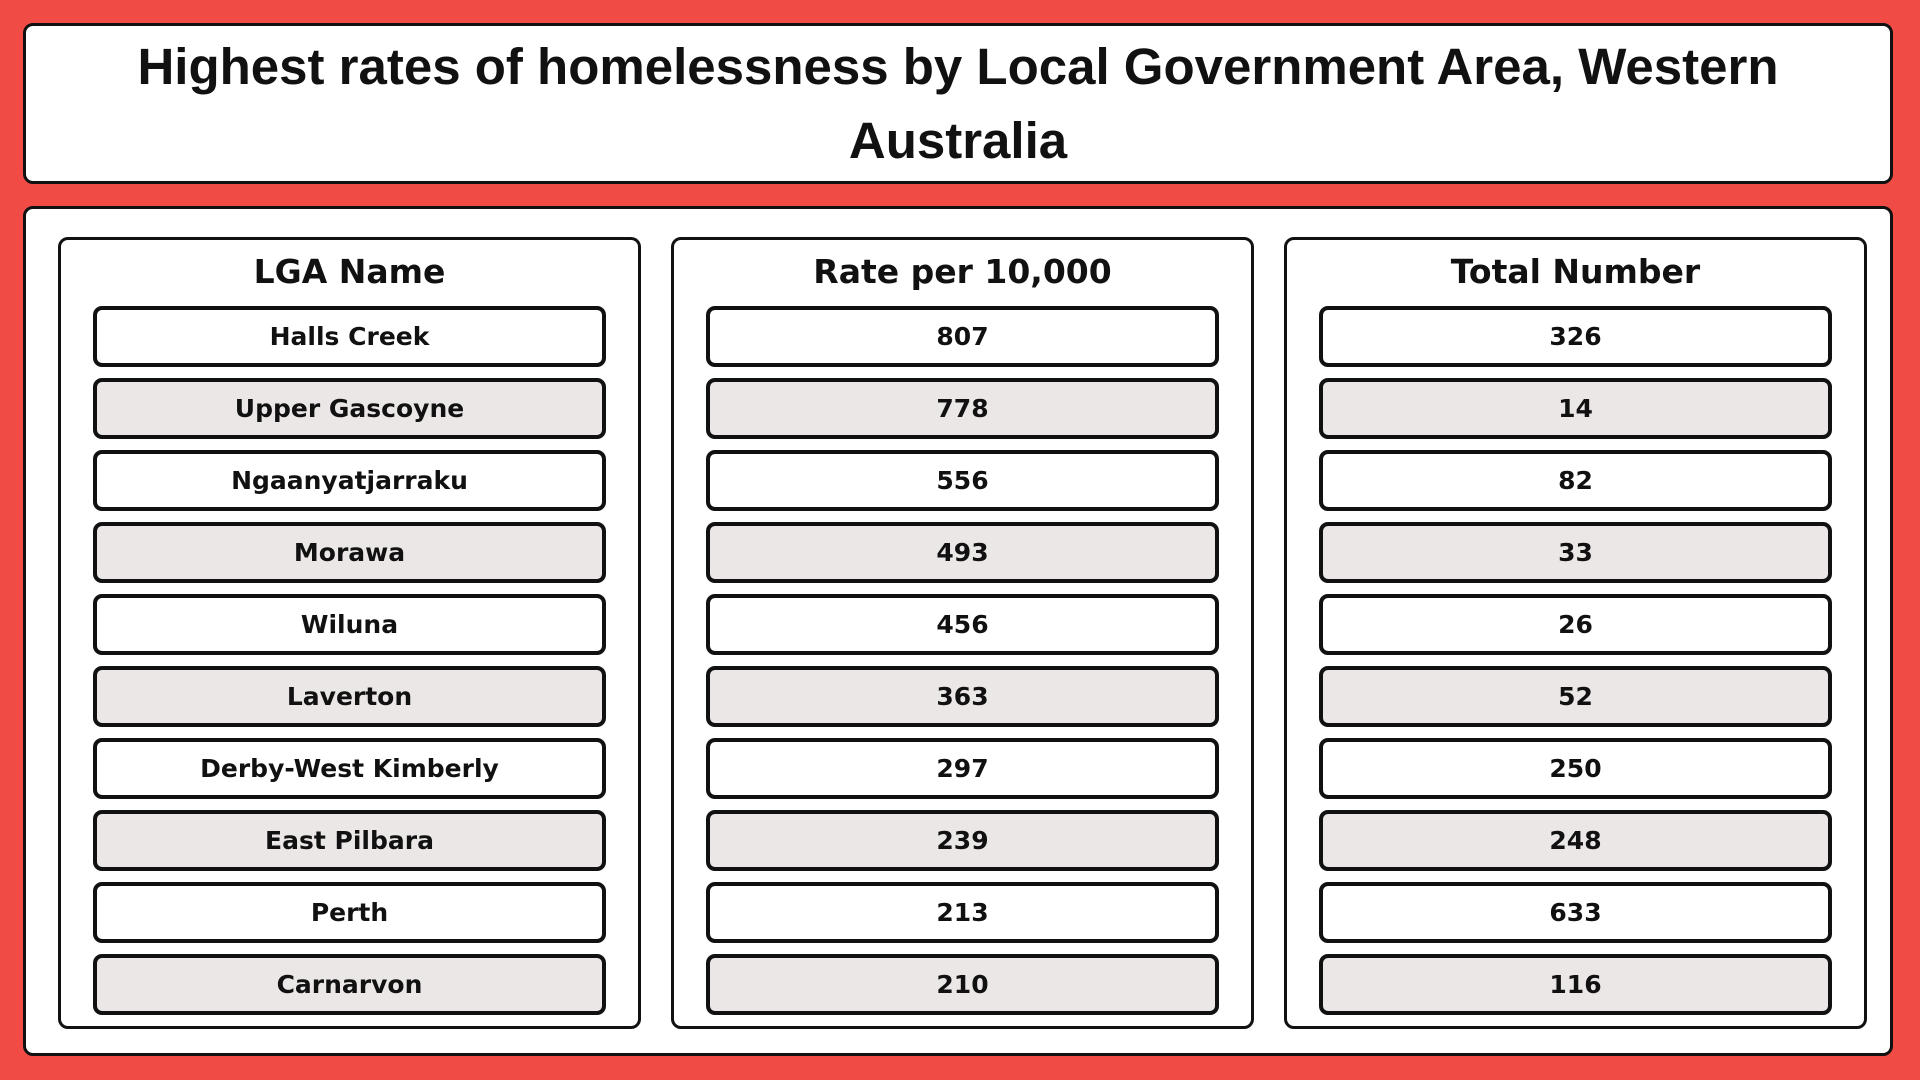 The image size is (1920, 1080). I want to click on lga-name-cell: Halls Creek, so click(349, 336).